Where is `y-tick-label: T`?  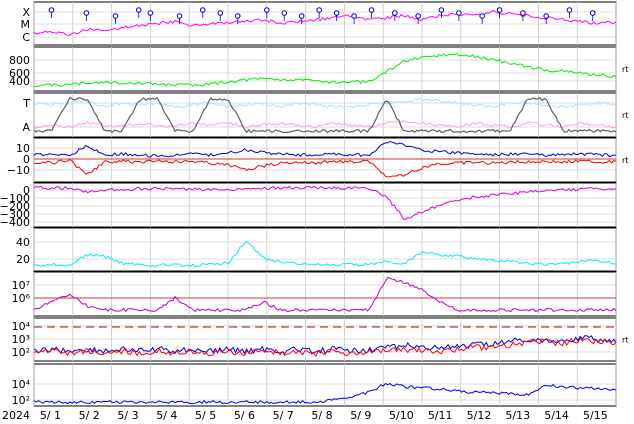
y-tick-label: T is located at coordinates (26, 103).